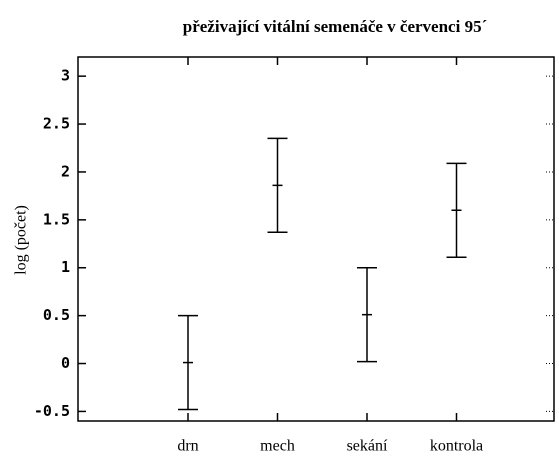 The image size is (559, 463). I want to click on x-tick-label: drn, so click(187, 446).